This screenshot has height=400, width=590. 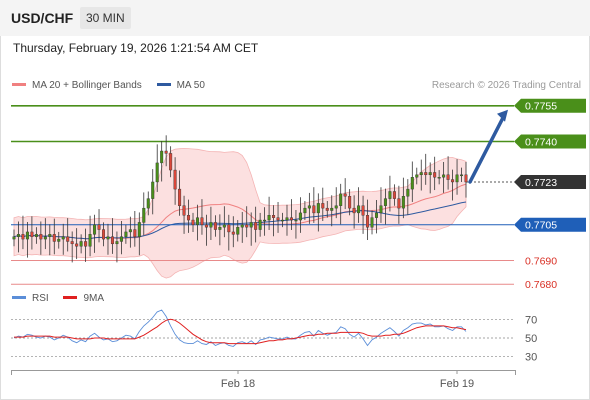 I want to click on level-label-text: 0.7723, so click(x=541, y=183).